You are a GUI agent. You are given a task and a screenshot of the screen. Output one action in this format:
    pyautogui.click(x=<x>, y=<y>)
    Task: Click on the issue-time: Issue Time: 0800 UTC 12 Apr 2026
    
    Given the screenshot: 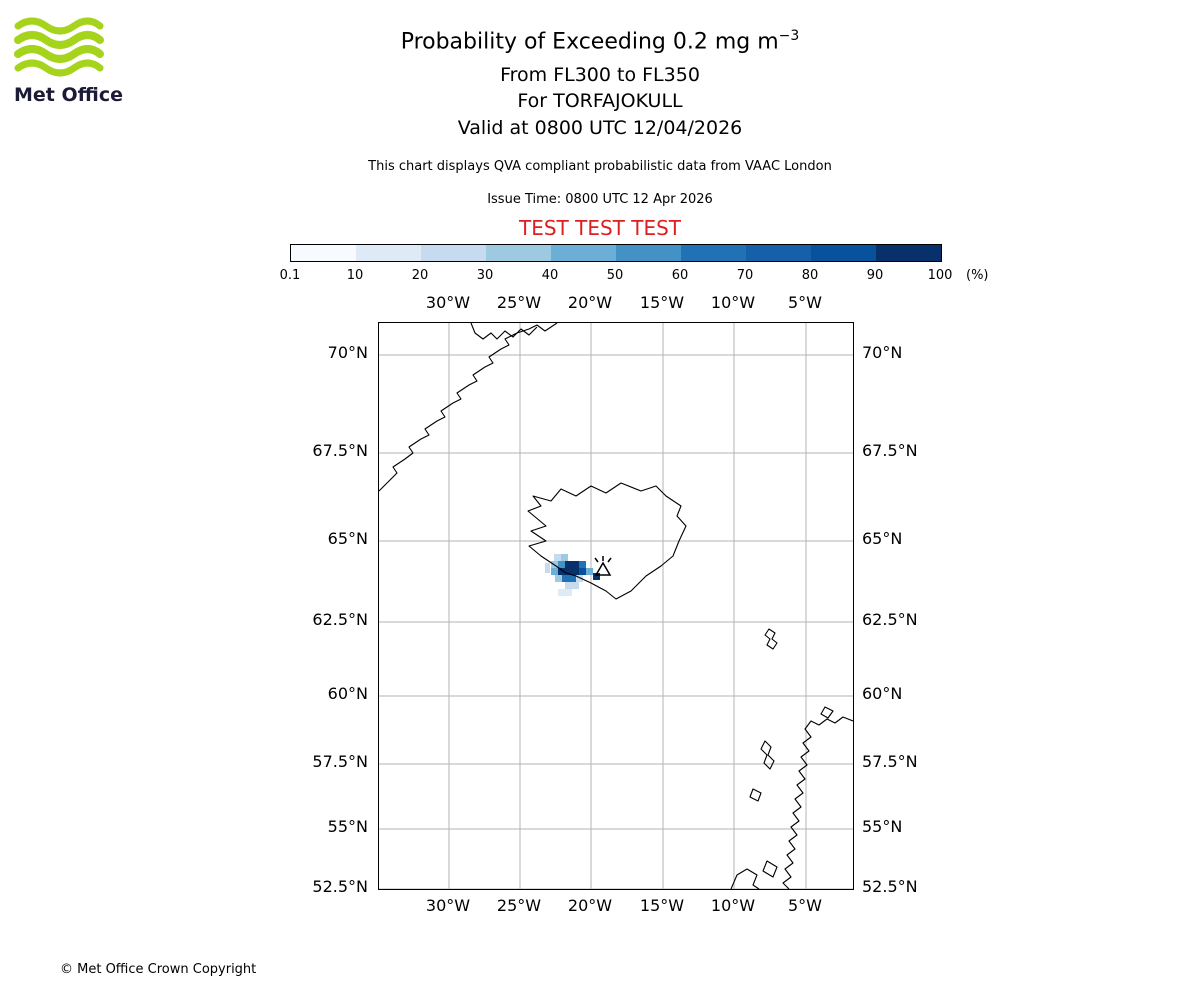 What is the action you would take?
    pyautogui.click(x=600, y=199)
    